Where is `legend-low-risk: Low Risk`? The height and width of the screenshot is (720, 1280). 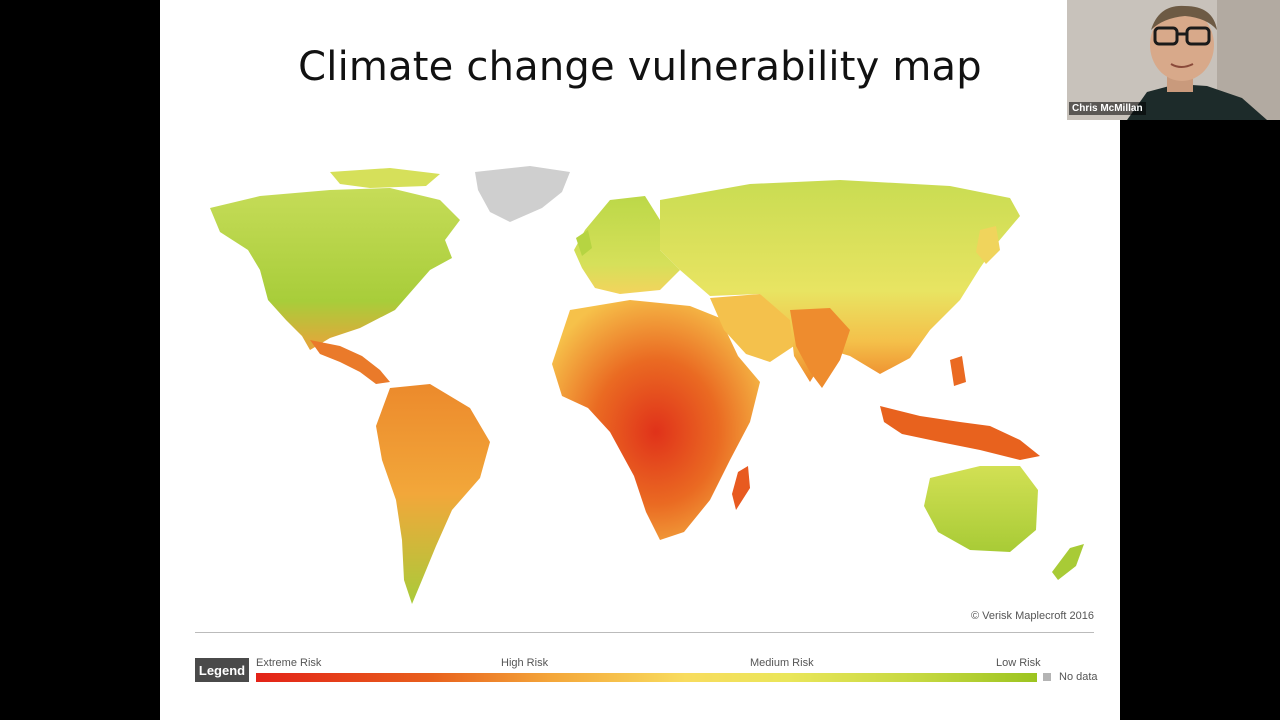 legend-low-risk: Low Risk is located at coordinates (1018, 663).